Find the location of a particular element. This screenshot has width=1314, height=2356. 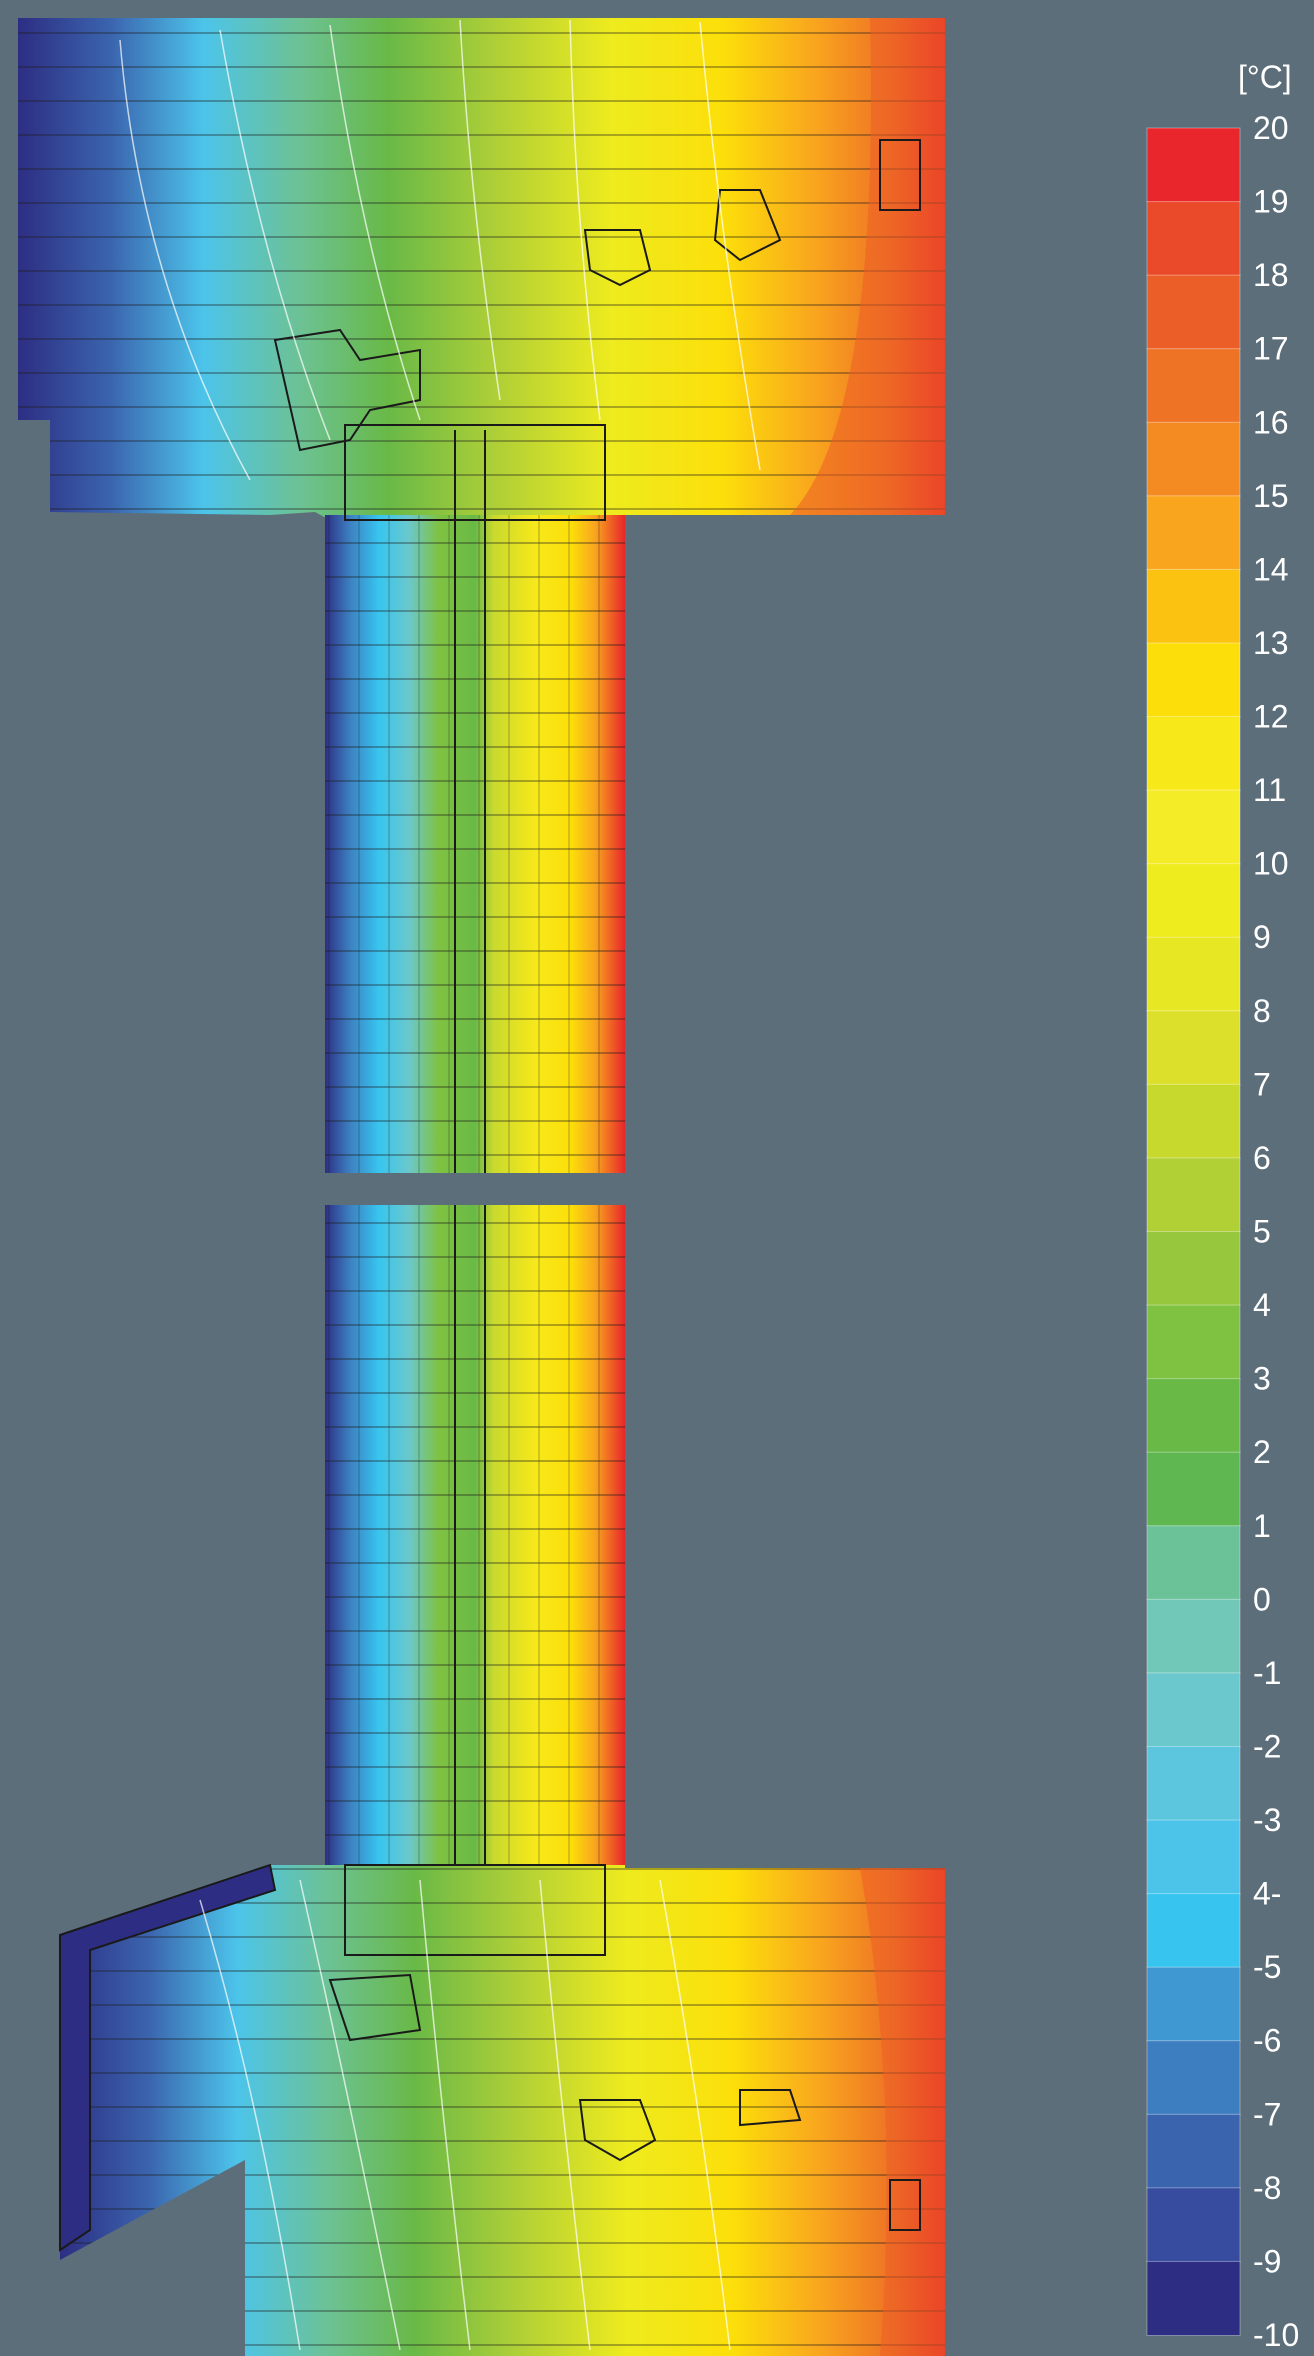

legend-tick-label: 18 is located at coordinates (1271, 275).